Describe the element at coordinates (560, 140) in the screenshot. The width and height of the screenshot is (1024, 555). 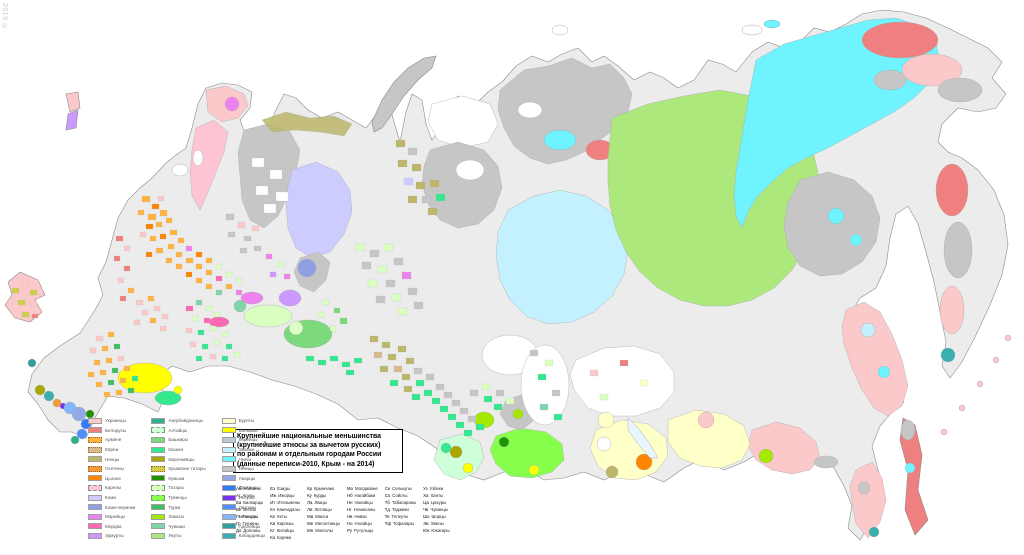
I see `region-taimyr-coast` at that location.